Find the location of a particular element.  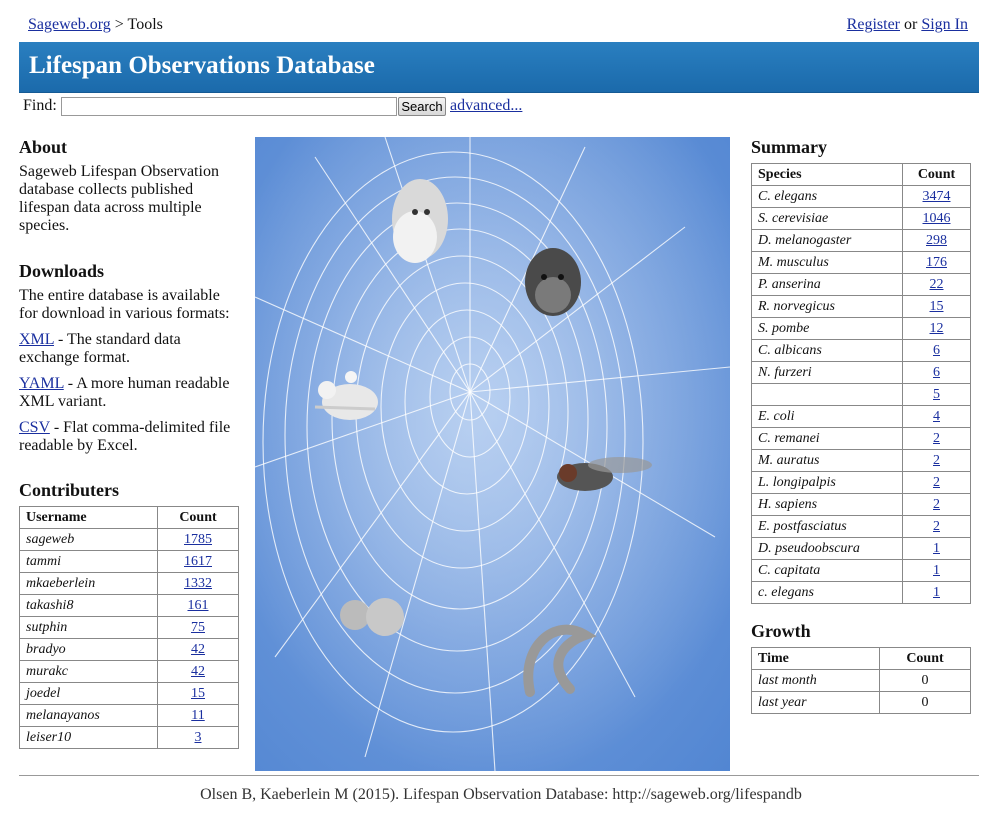

table-row: L. longipalpis 2 is located at coordinates (861, 482).